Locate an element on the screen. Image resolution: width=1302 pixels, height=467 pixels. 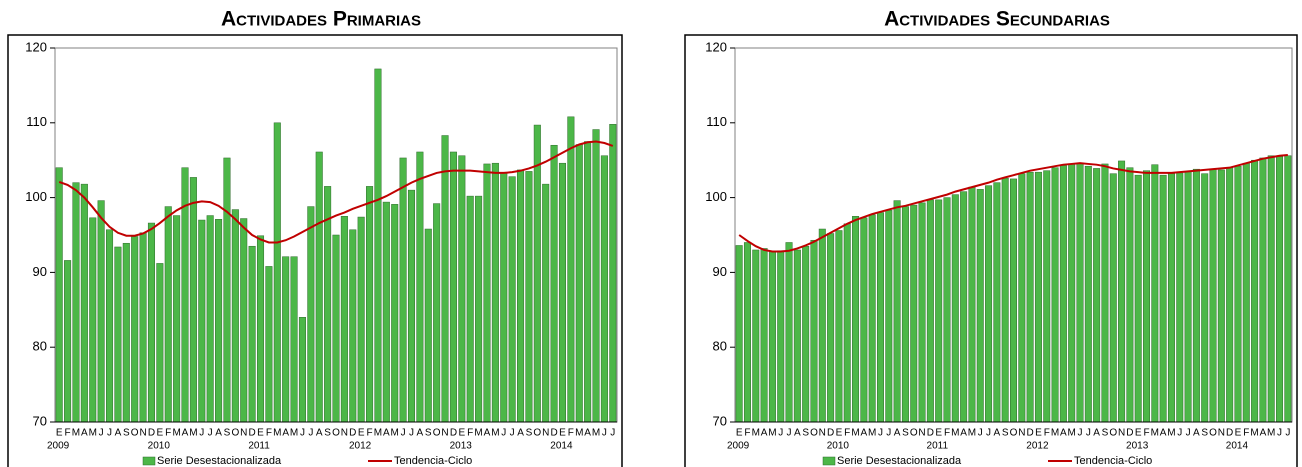
legend-swatch is located at coordinates (829, 461).